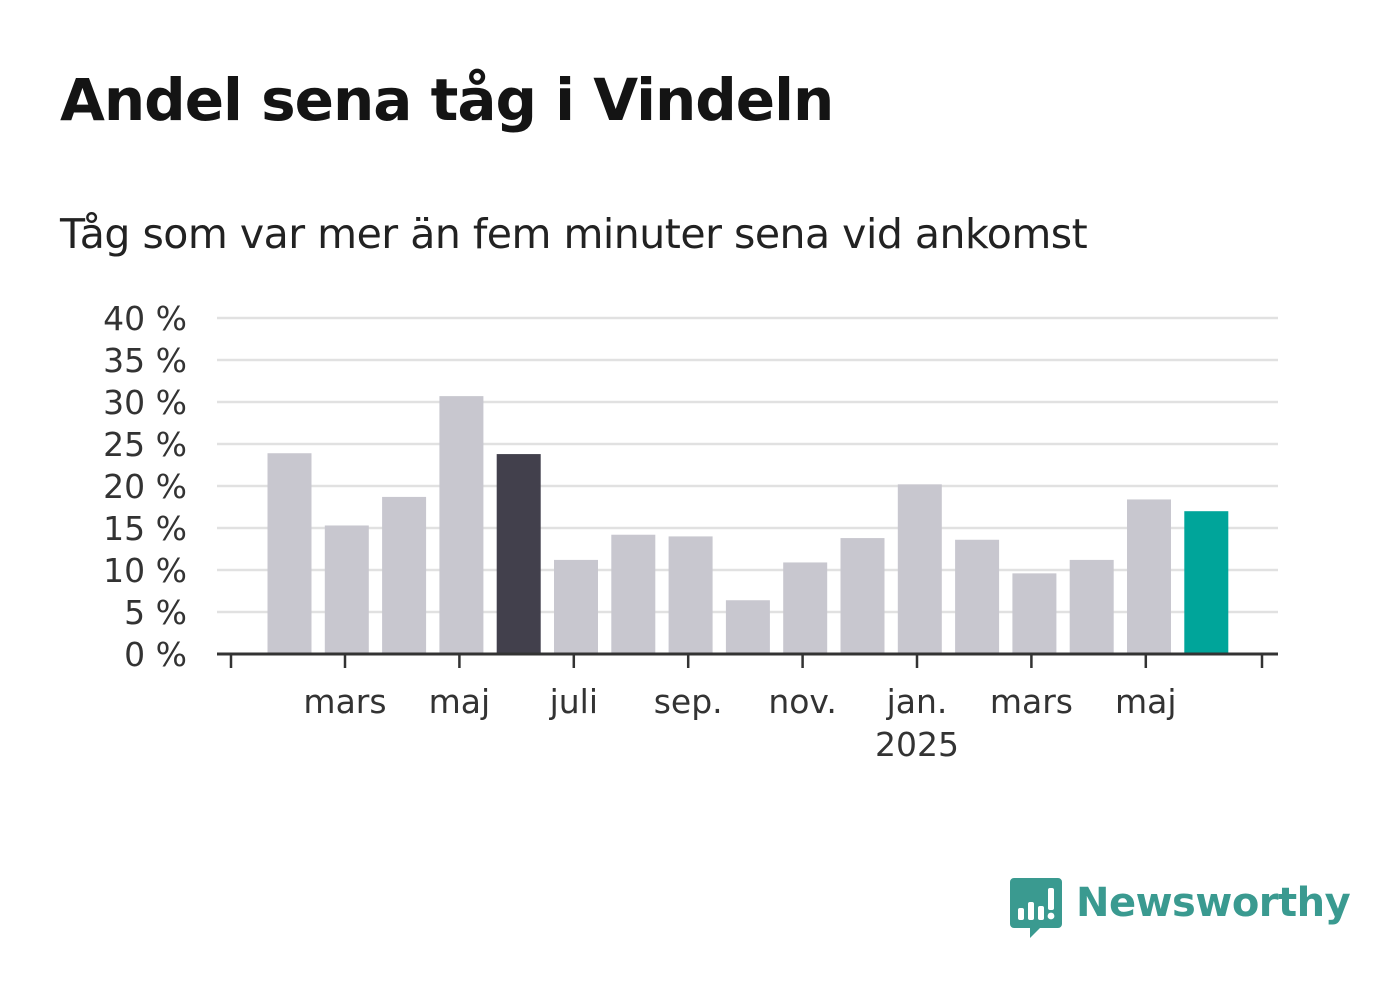  Describe the element at coordinates (155, 612) in the screenshot. I see `y-tick-label: 5 %` at that location.